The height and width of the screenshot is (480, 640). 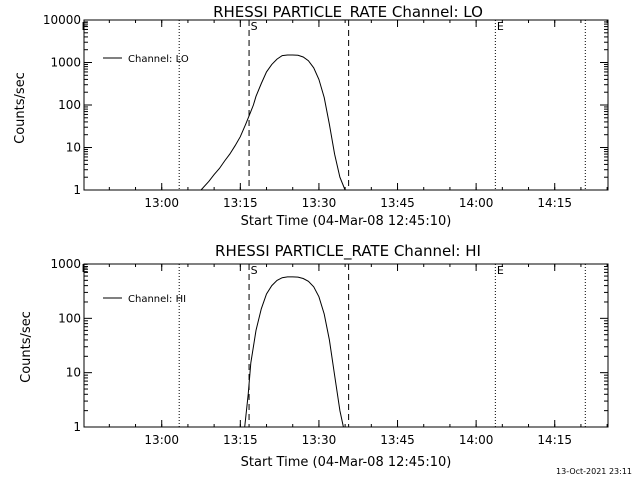 I want to click on x-tick-label-hi: 13:00, so click(x=161, y=440).